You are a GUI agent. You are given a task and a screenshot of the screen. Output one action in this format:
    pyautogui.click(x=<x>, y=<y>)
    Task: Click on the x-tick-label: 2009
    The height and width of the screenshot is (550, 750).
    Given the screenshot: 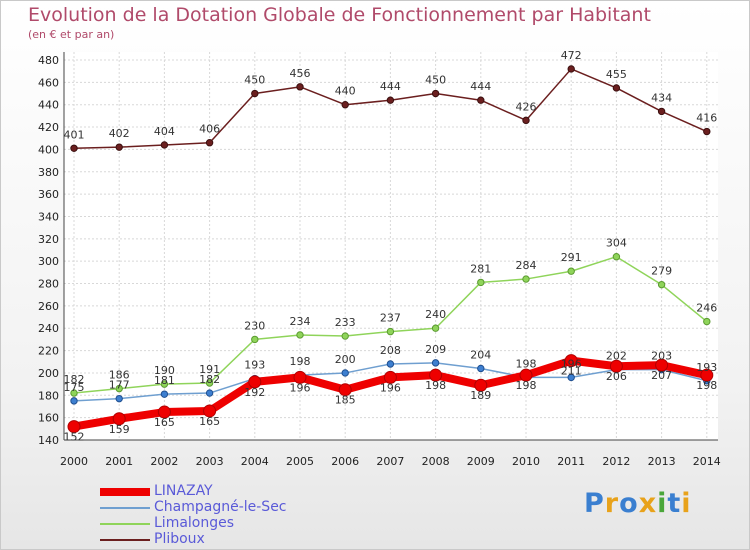 What is the action you would take?
    pyautogui.click(x=481, y=461)
    